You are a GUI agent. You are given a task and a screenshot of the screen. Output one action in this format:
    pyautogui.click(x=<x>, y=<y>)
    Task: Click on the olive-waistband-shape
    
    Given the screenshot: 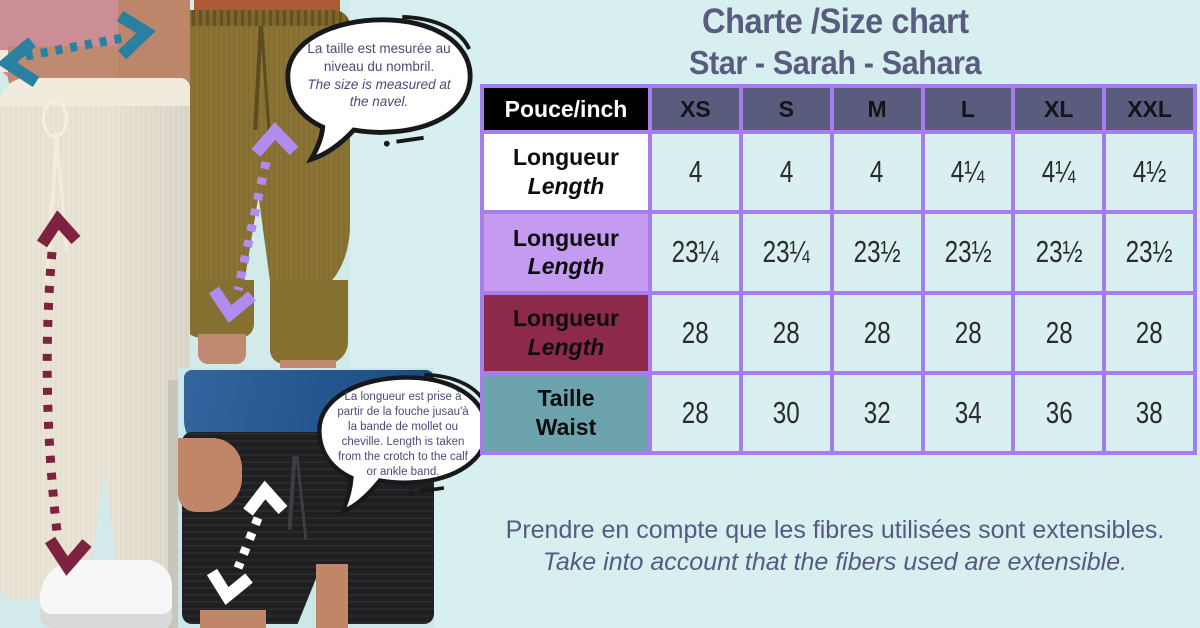 What is the action you would take?
    pyautogui.click(x=264, y=18)
    